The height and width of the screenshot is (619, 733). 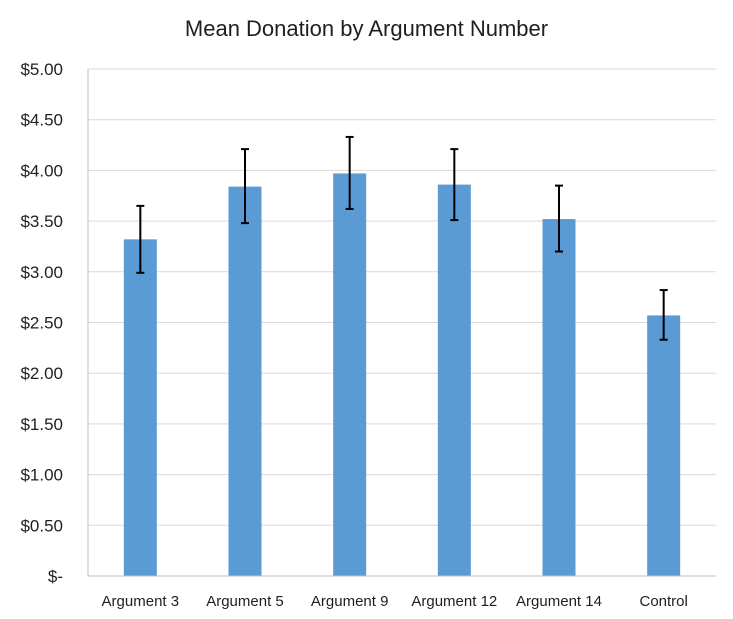 What do you see at coordinates (350, 601) in the screenshot?
I see `x-tick-label: Argument 9` at bounding box center [350, 601].